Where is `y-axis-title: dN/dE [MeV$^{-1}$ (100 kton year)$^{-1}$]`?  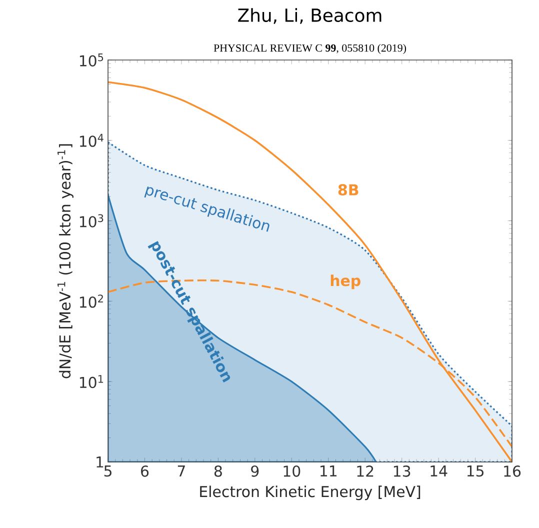
y-axis-title: dN/dE [MeV$^{-1}$ (100 kton year)$^{-1}$] is located at coordinates (66, 261).